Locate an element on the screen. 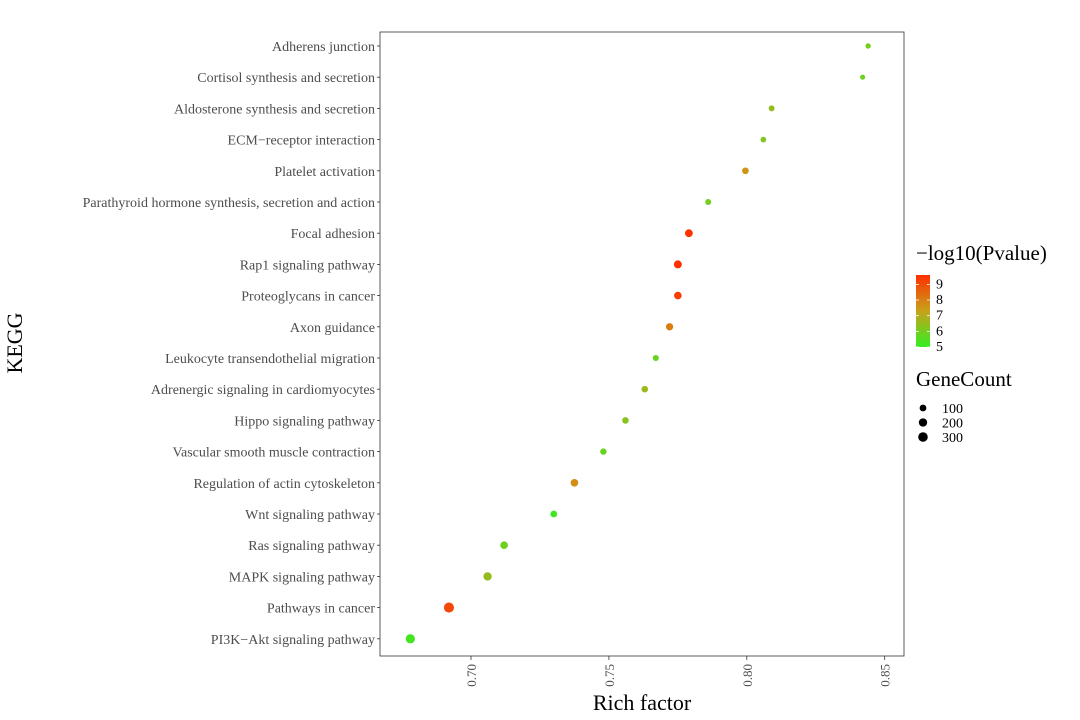 This screenshot has width=1080, height=720. x-tick-label: 0.85 is located at coordinates (885, 675).